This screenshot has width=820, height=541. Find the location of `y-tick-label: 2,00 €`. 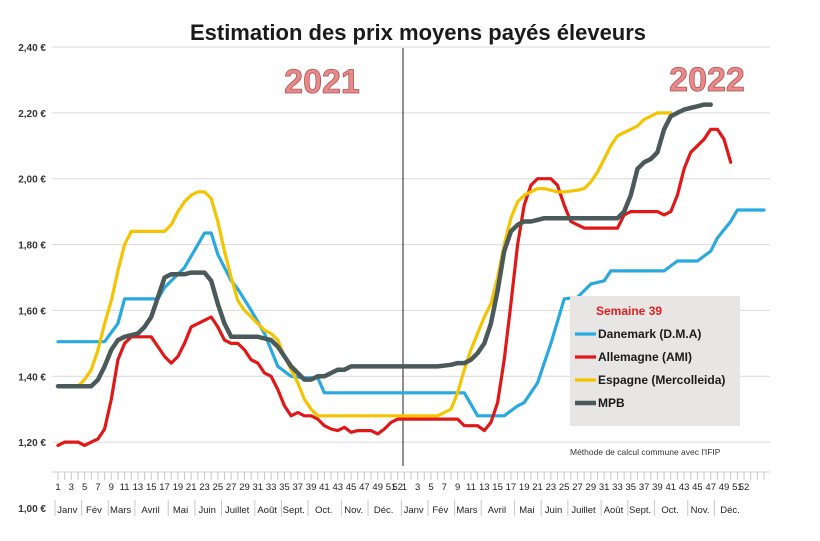

y-tick-label: 2,00 € is located at coordinates (32, 180).